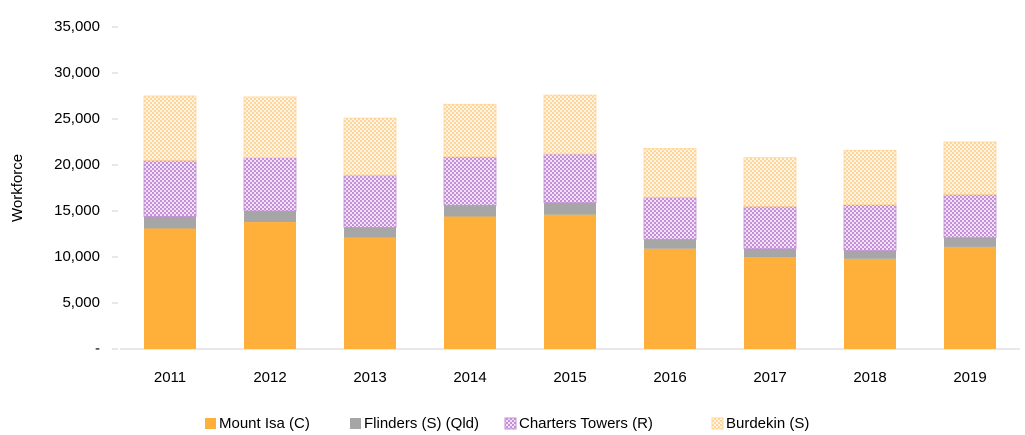 This screenshot has height=435, width=1025. I want to click on x-tick-label: 2018, so click(869, 377).